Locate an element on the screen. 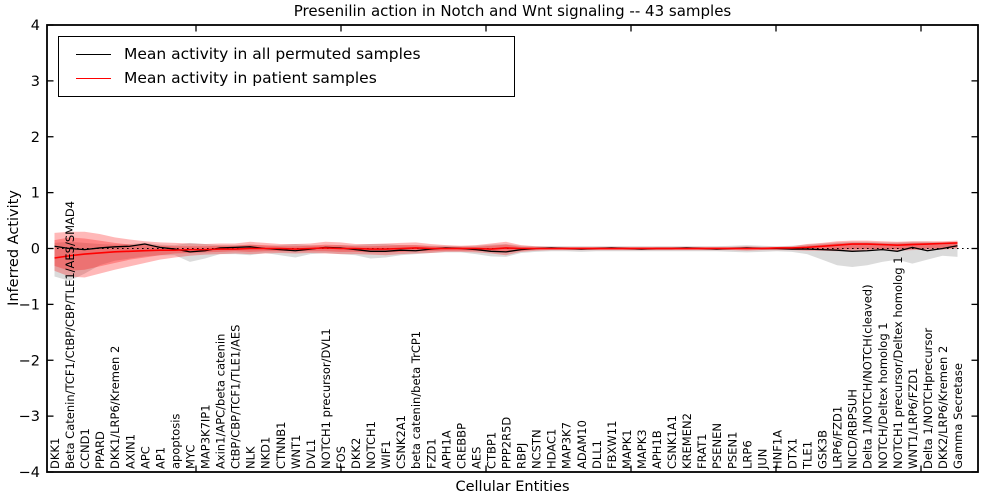 This screenshot has height=500, width=1000. x-tick-label: CSNK2A1 is located at coordinates (401, 442).